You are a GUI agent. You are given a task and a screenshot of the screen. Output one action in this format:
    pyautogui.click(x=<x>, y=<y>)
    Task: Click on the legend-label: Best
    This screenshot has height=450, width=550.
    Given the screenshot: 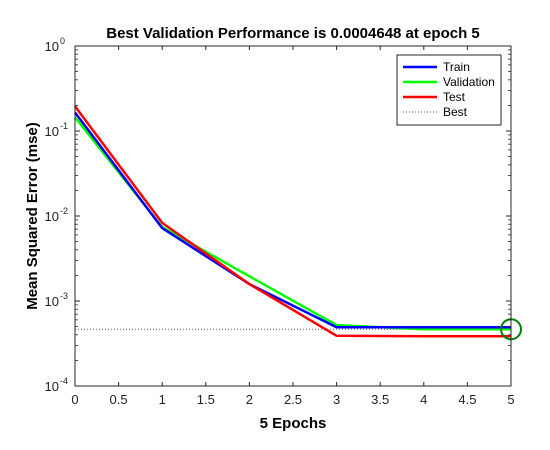 What is the action you would take?
    pyautogui.click(x=455, y=112)
    